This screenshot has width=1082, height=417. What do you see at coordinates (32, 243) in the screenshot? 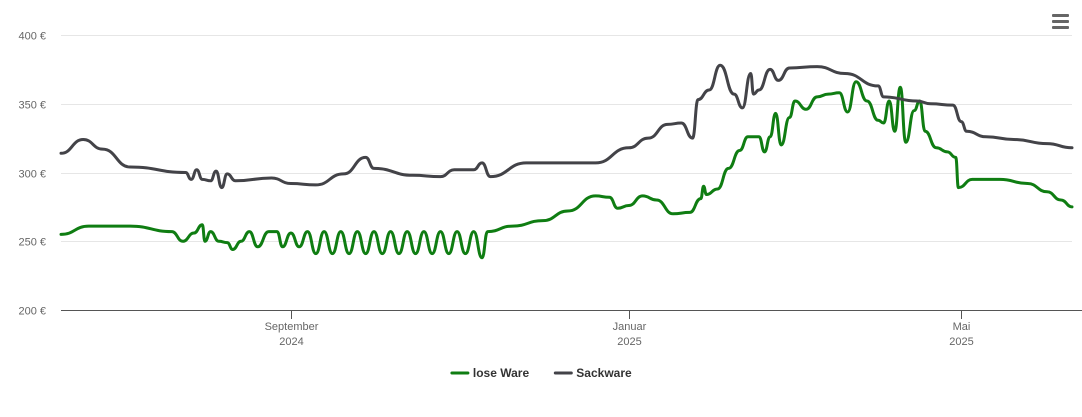
I see `y-tick-label: 250 €` at bounding box center [32, 243].